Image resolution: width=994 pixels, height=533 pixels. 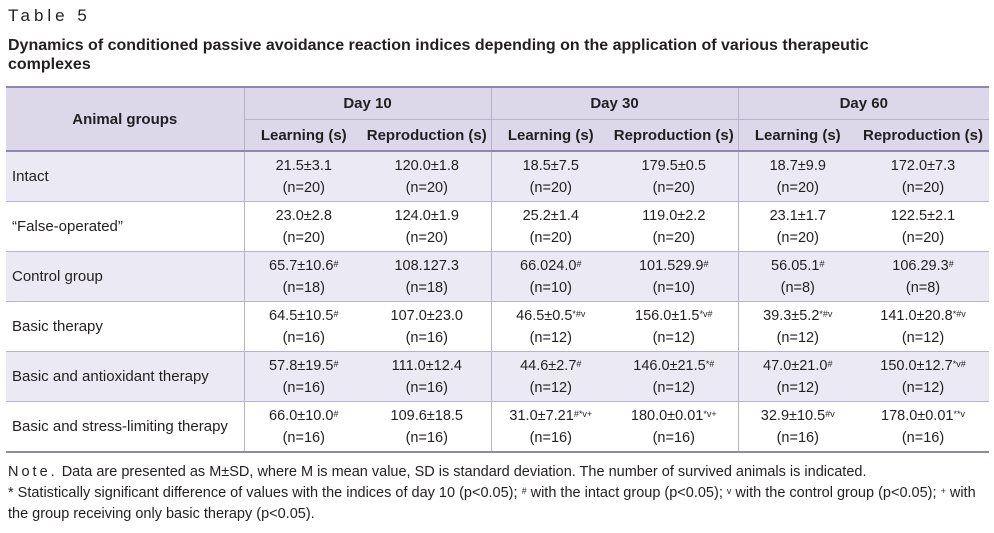 I want to click on value-line: 179.5±0.5, so click(x=674, y=166).